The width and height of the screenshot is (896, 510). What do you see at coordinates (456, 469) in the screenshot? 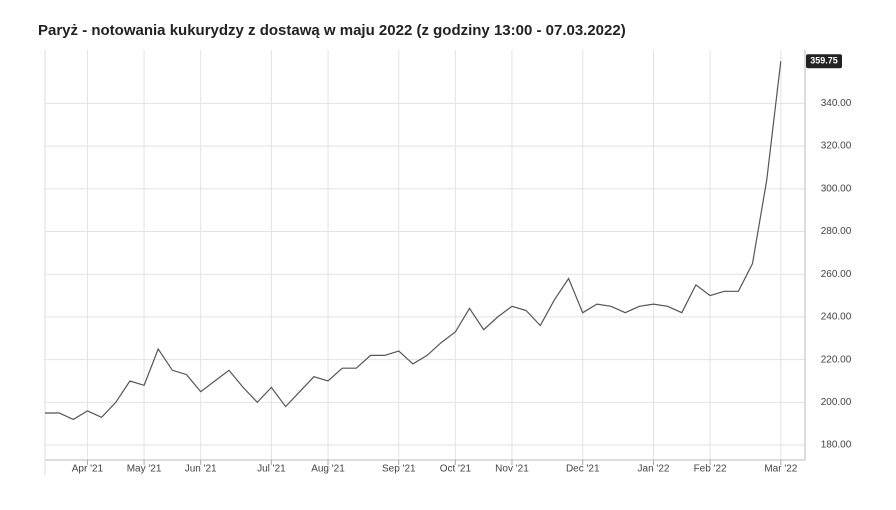
I see `x-tick-label: Oct '21` at bounding box center [456, 469].